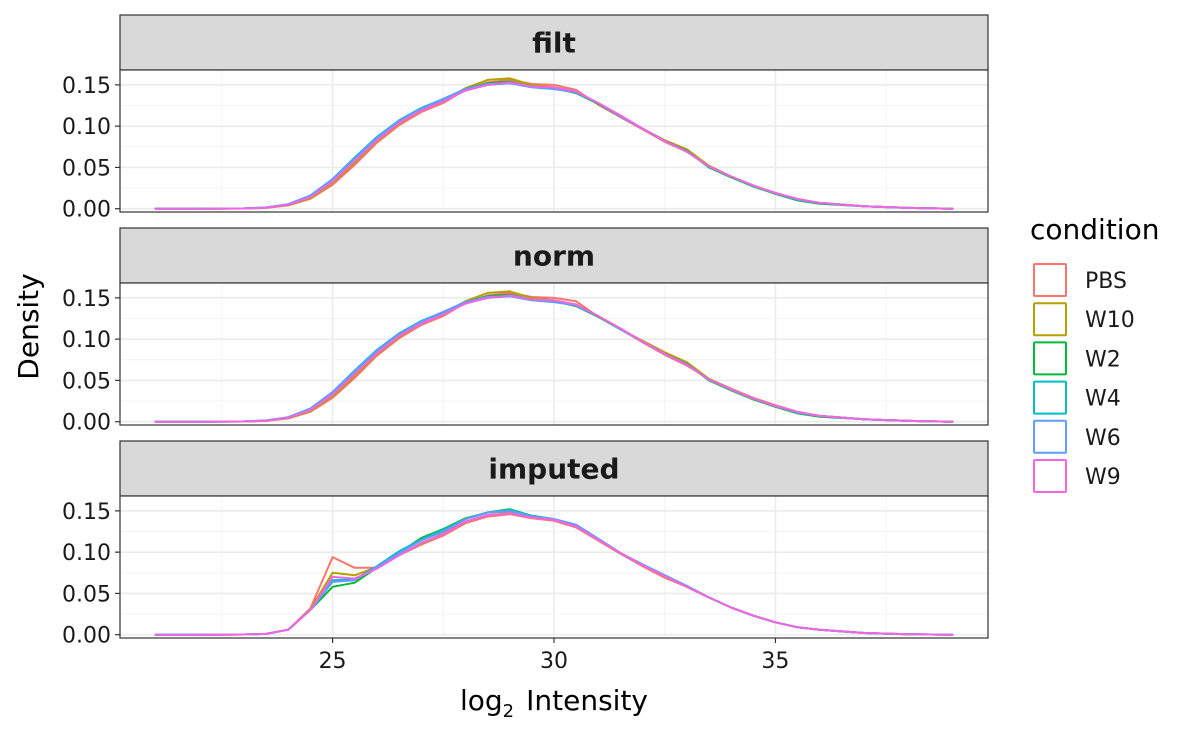 The width and height of the screenshot is (1200, 742). Describe the element at coordinates (1103, 438) in the screenshot. I see `legend-label: W6` at that location.